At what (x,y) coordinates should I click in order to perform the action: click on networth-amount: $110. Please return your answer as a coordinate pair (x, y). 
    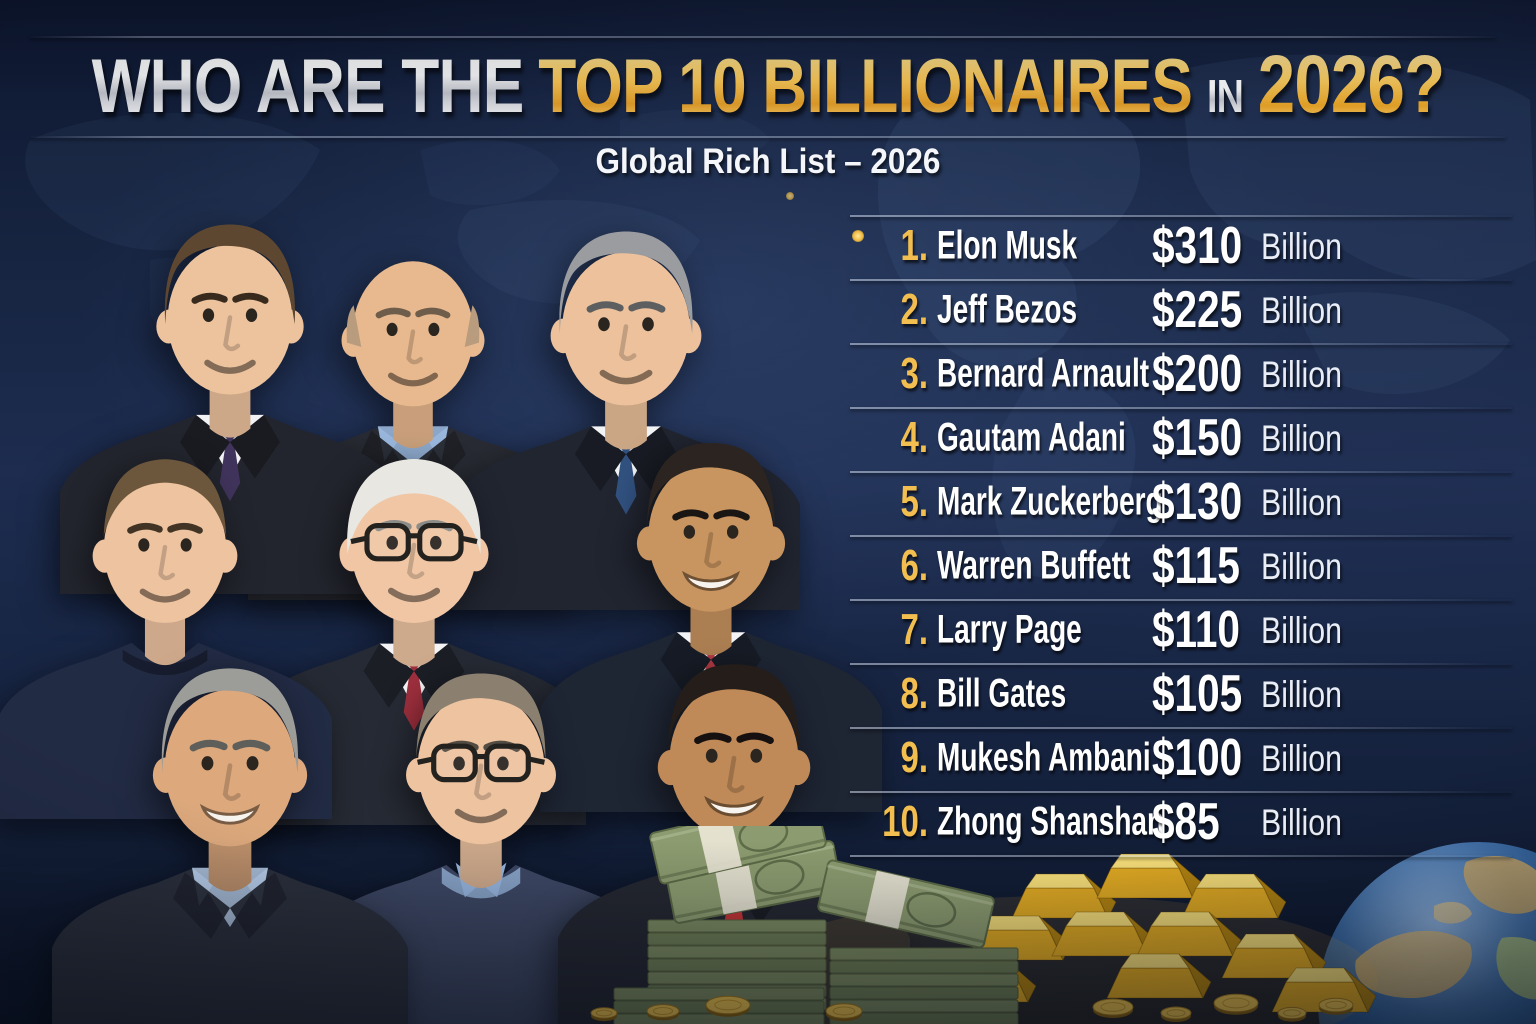
    Looking at the image, I should click on (1196, 630).